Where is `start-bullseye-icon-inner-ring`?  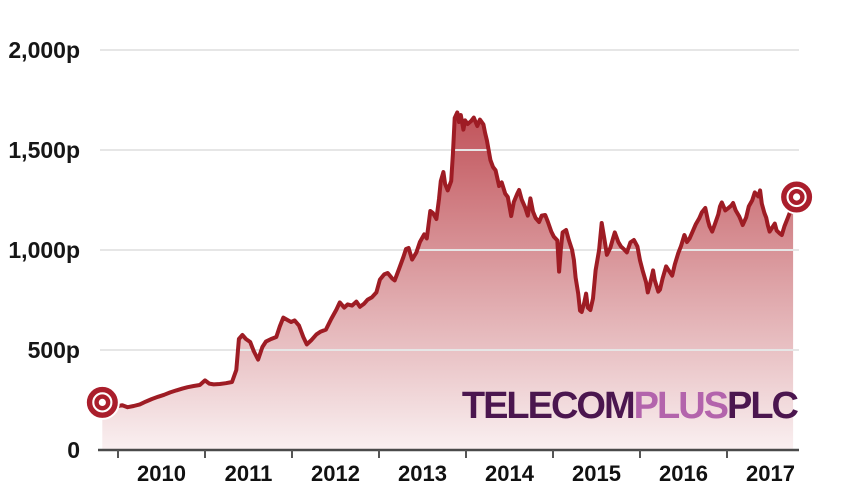 start-bullseye-icon-inner-ring is located at coordinates (102, 402).